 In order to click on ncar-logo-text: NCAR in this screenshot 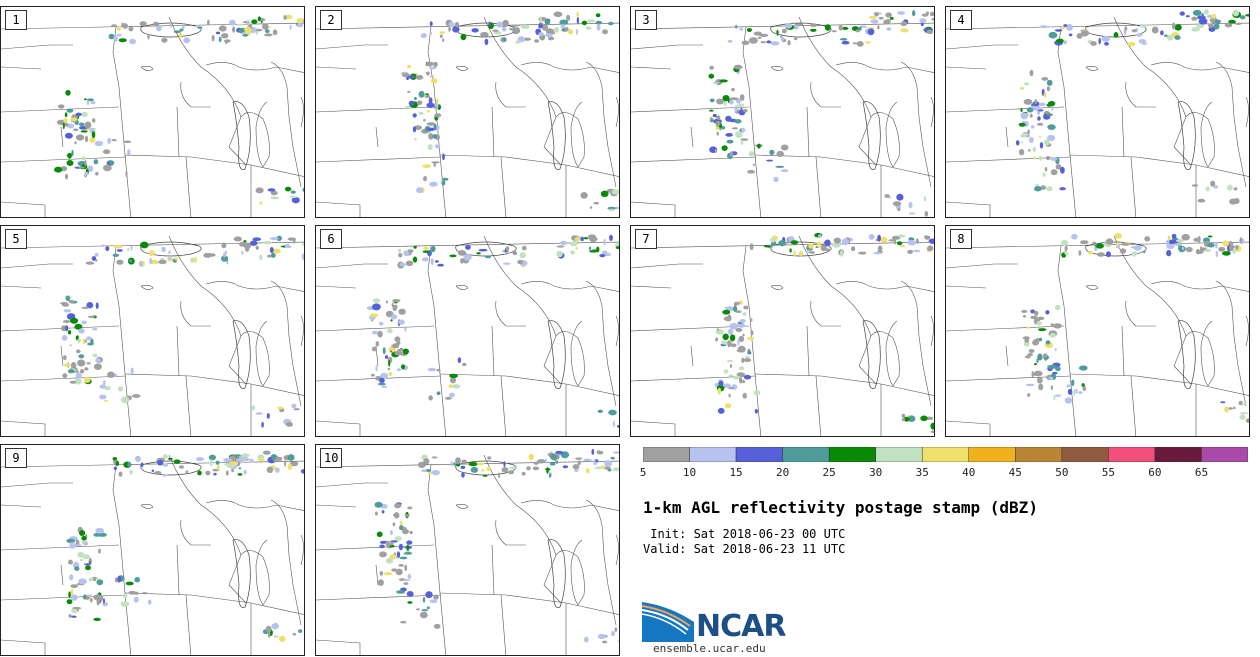, I will do `click(741, 626)`.